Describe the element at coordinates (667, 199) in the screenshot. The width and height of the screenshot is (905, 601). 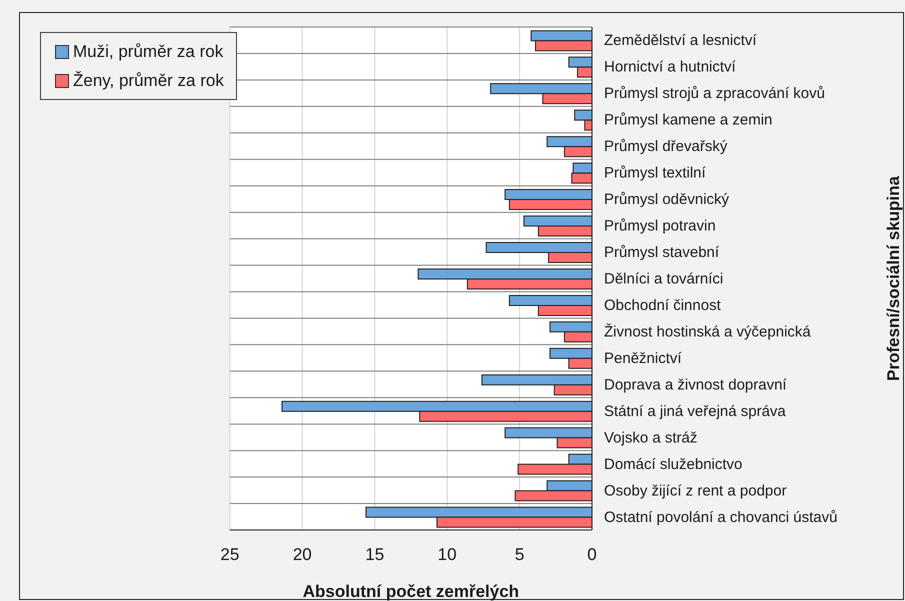
I see `y-tick-label: Průmysl oděvnický` at that location.